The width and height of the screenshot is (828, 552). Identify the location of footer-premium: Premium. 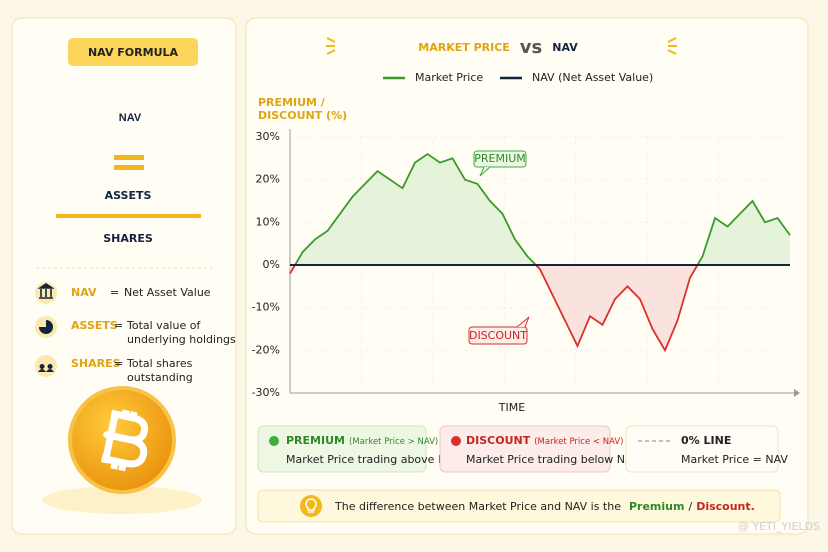
(656, 506).